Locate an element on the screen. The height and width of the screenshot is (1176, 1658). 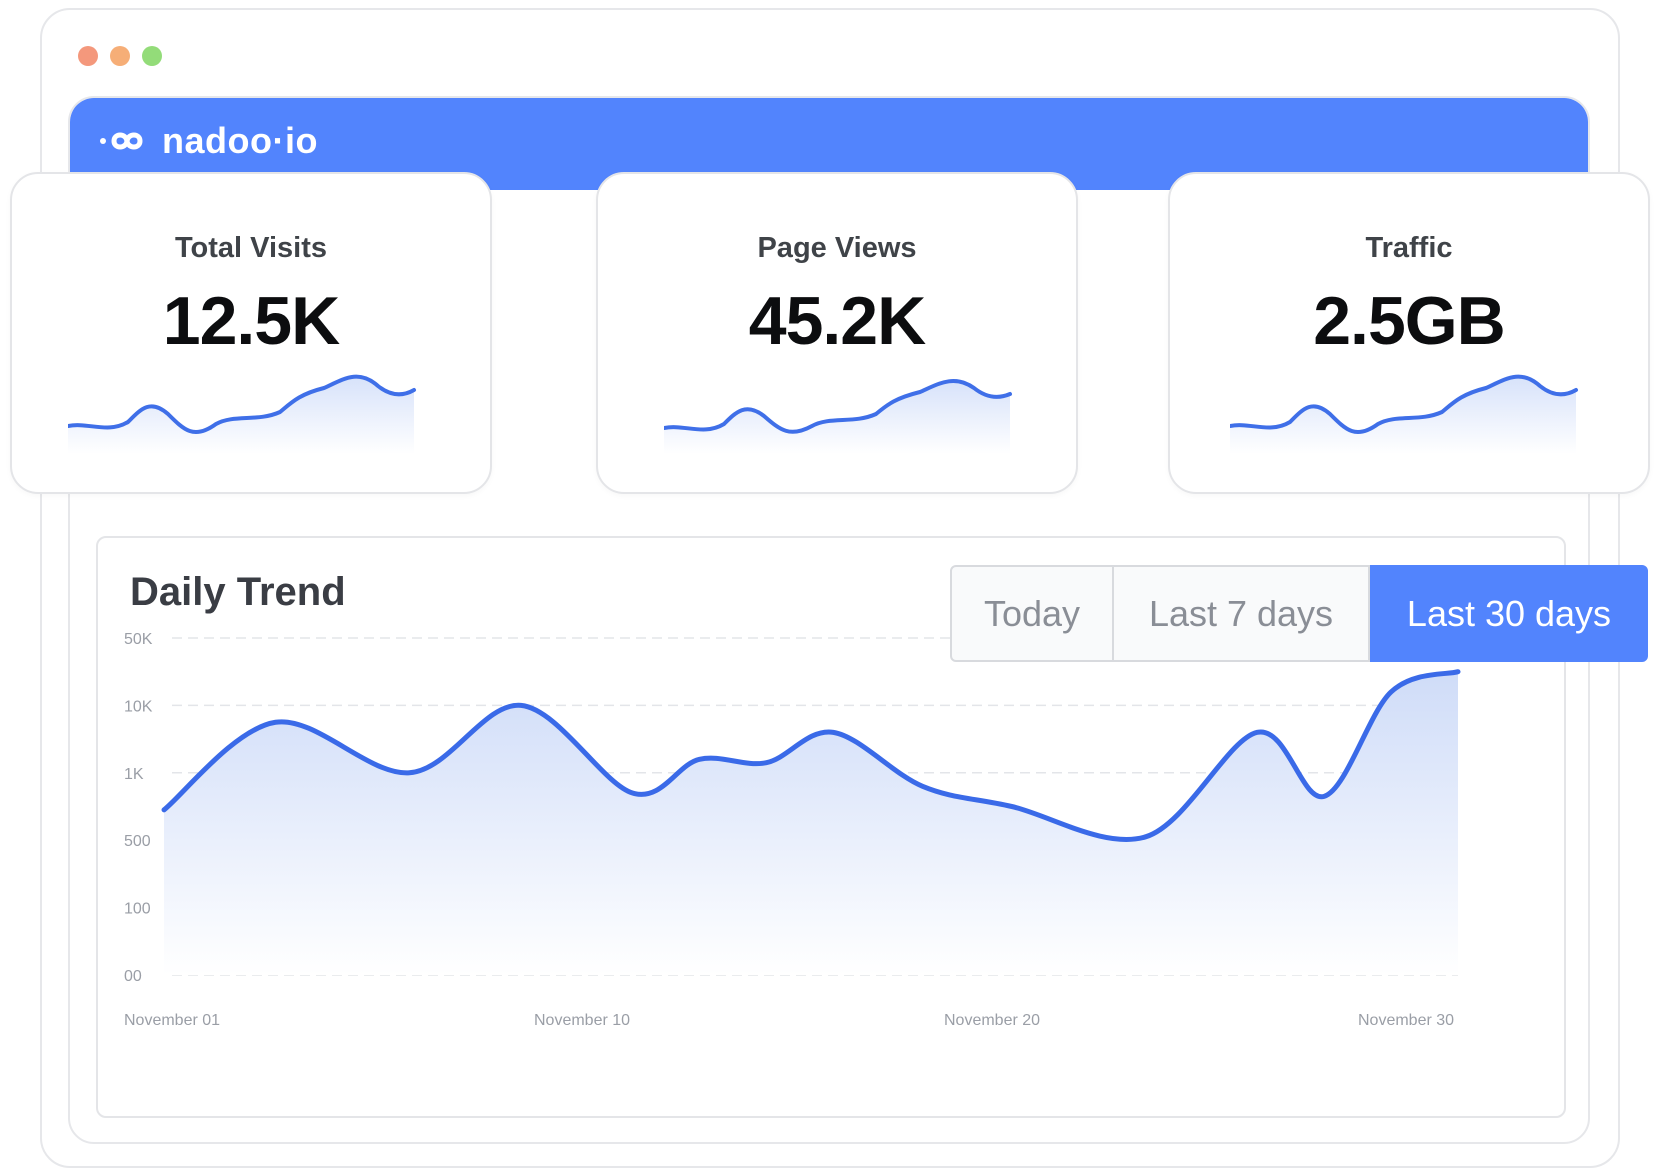
x-tick-label: November 30 is located at coordinates (1406, 1020).